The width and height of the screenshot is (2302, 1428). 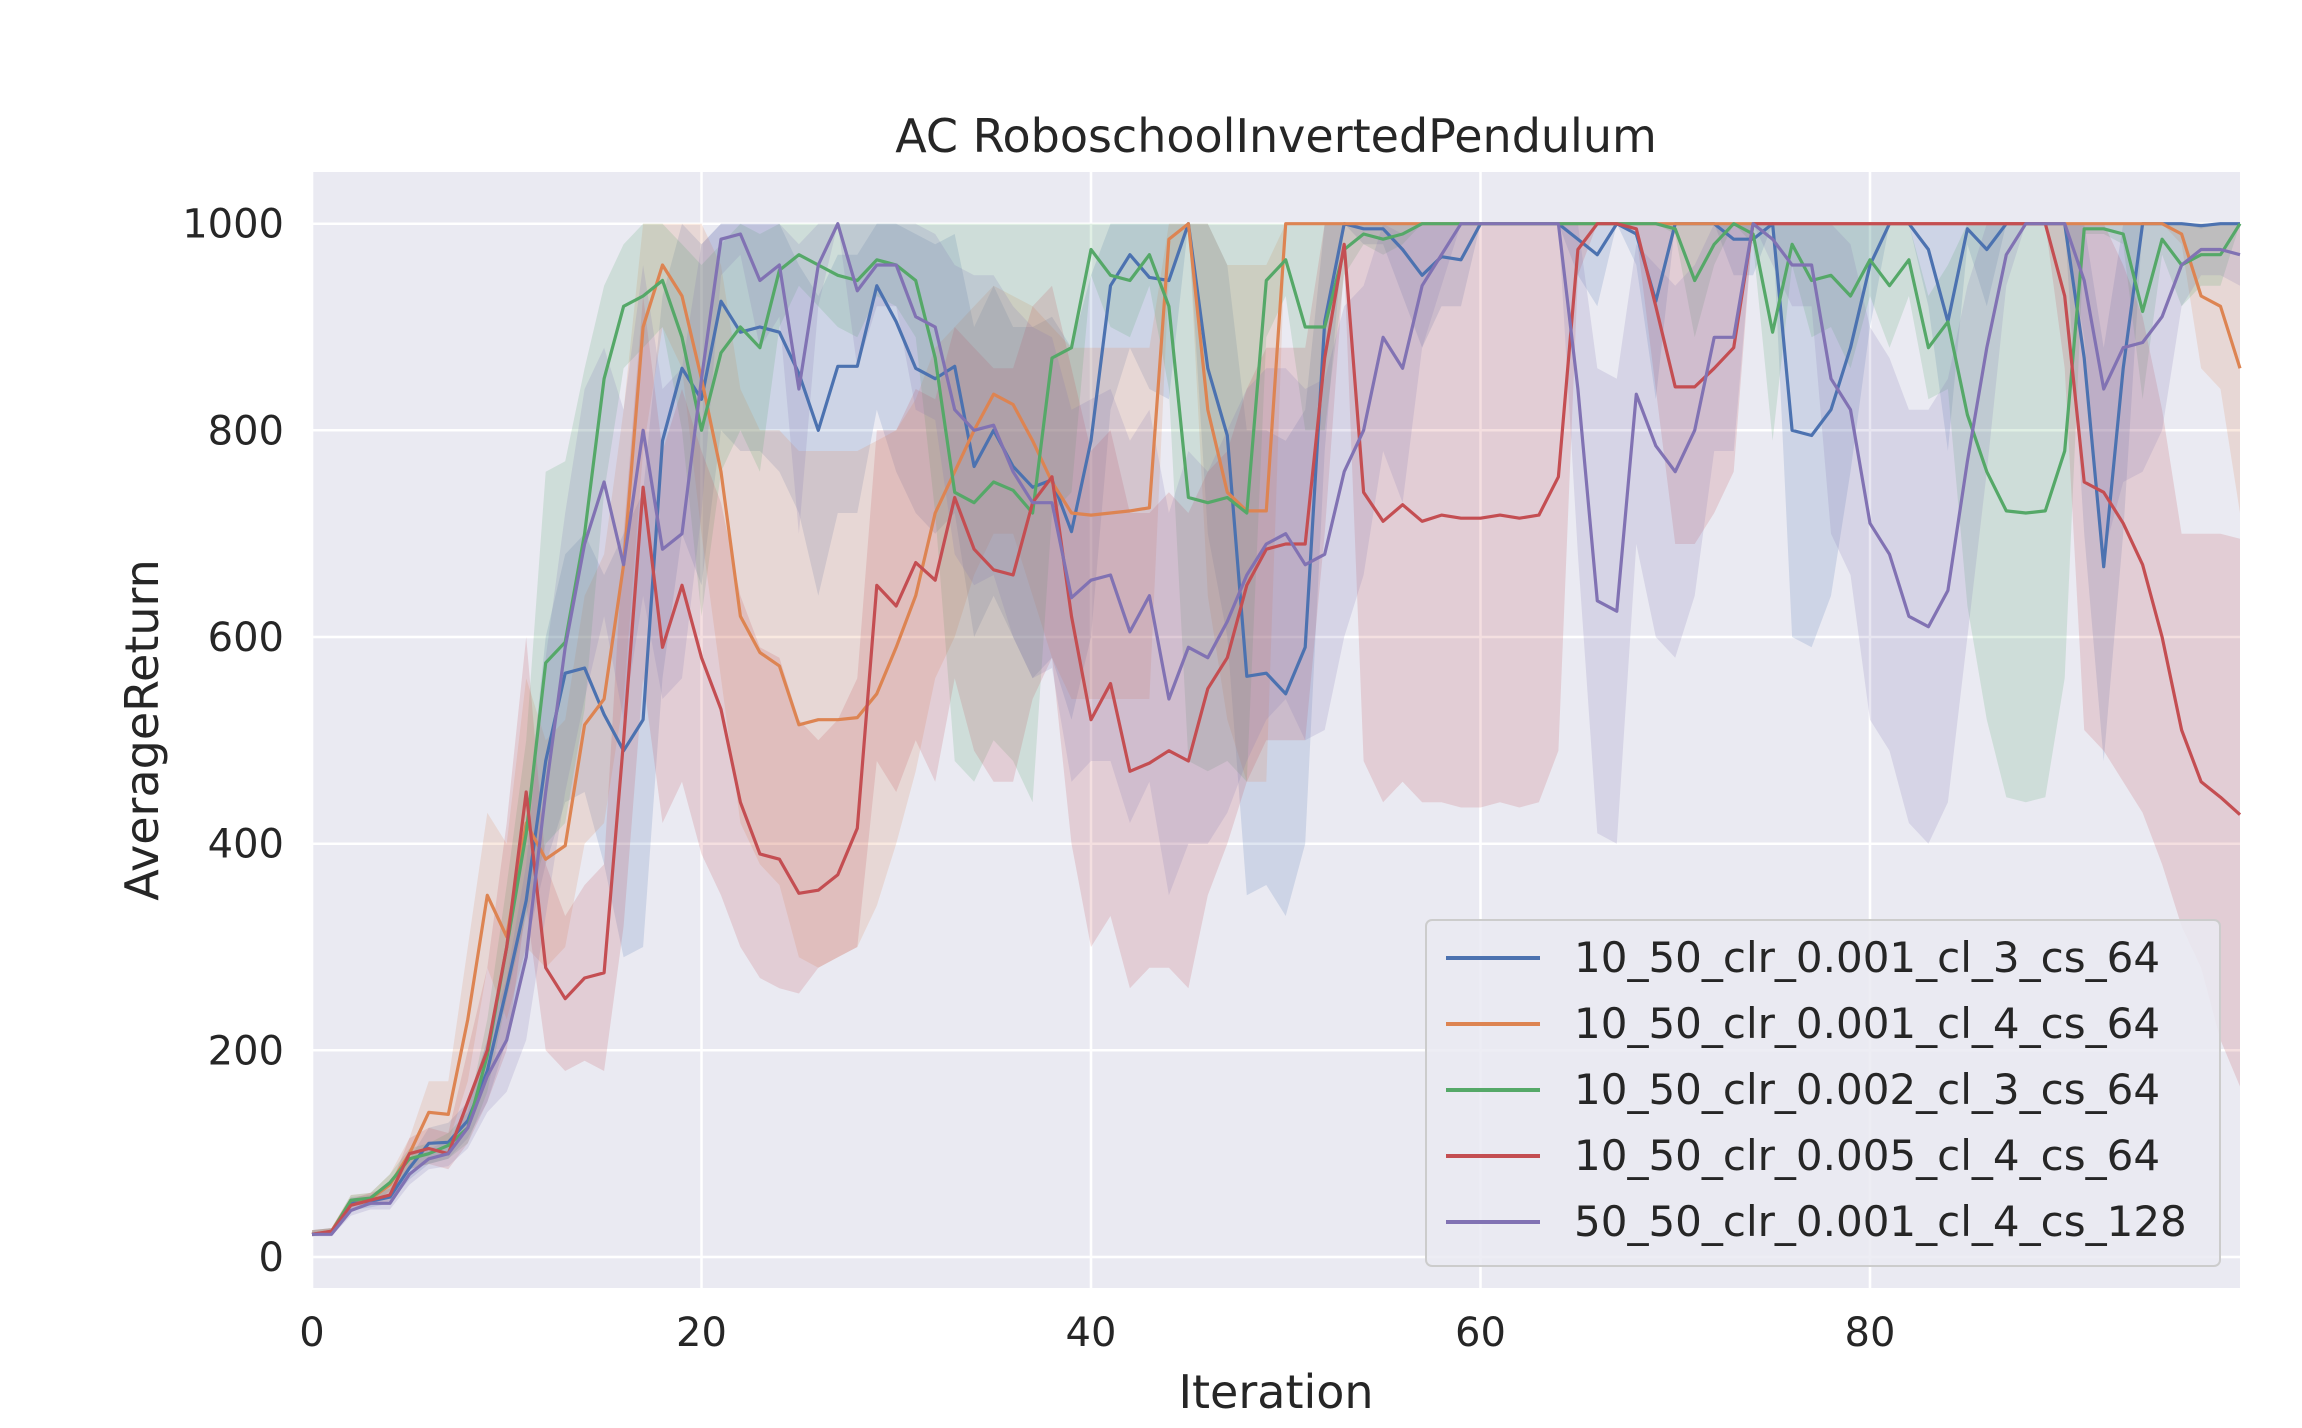 What do you see at coordinates (1480, 1333) in the screenshot?
I see `x-tick-label: 60` at bounding box center [1480, 1333].